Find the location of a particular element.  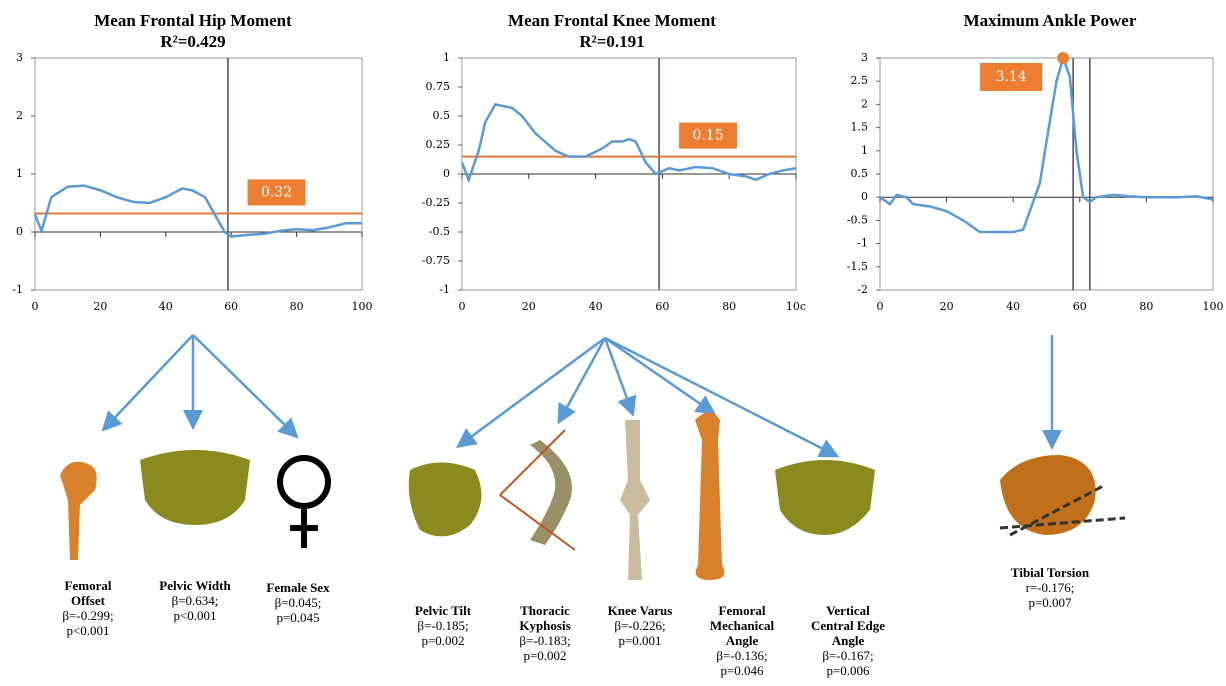

factor-label: Tibial Torsion r=-0.176; p=0.007 is located at coordinates (1050, 587).